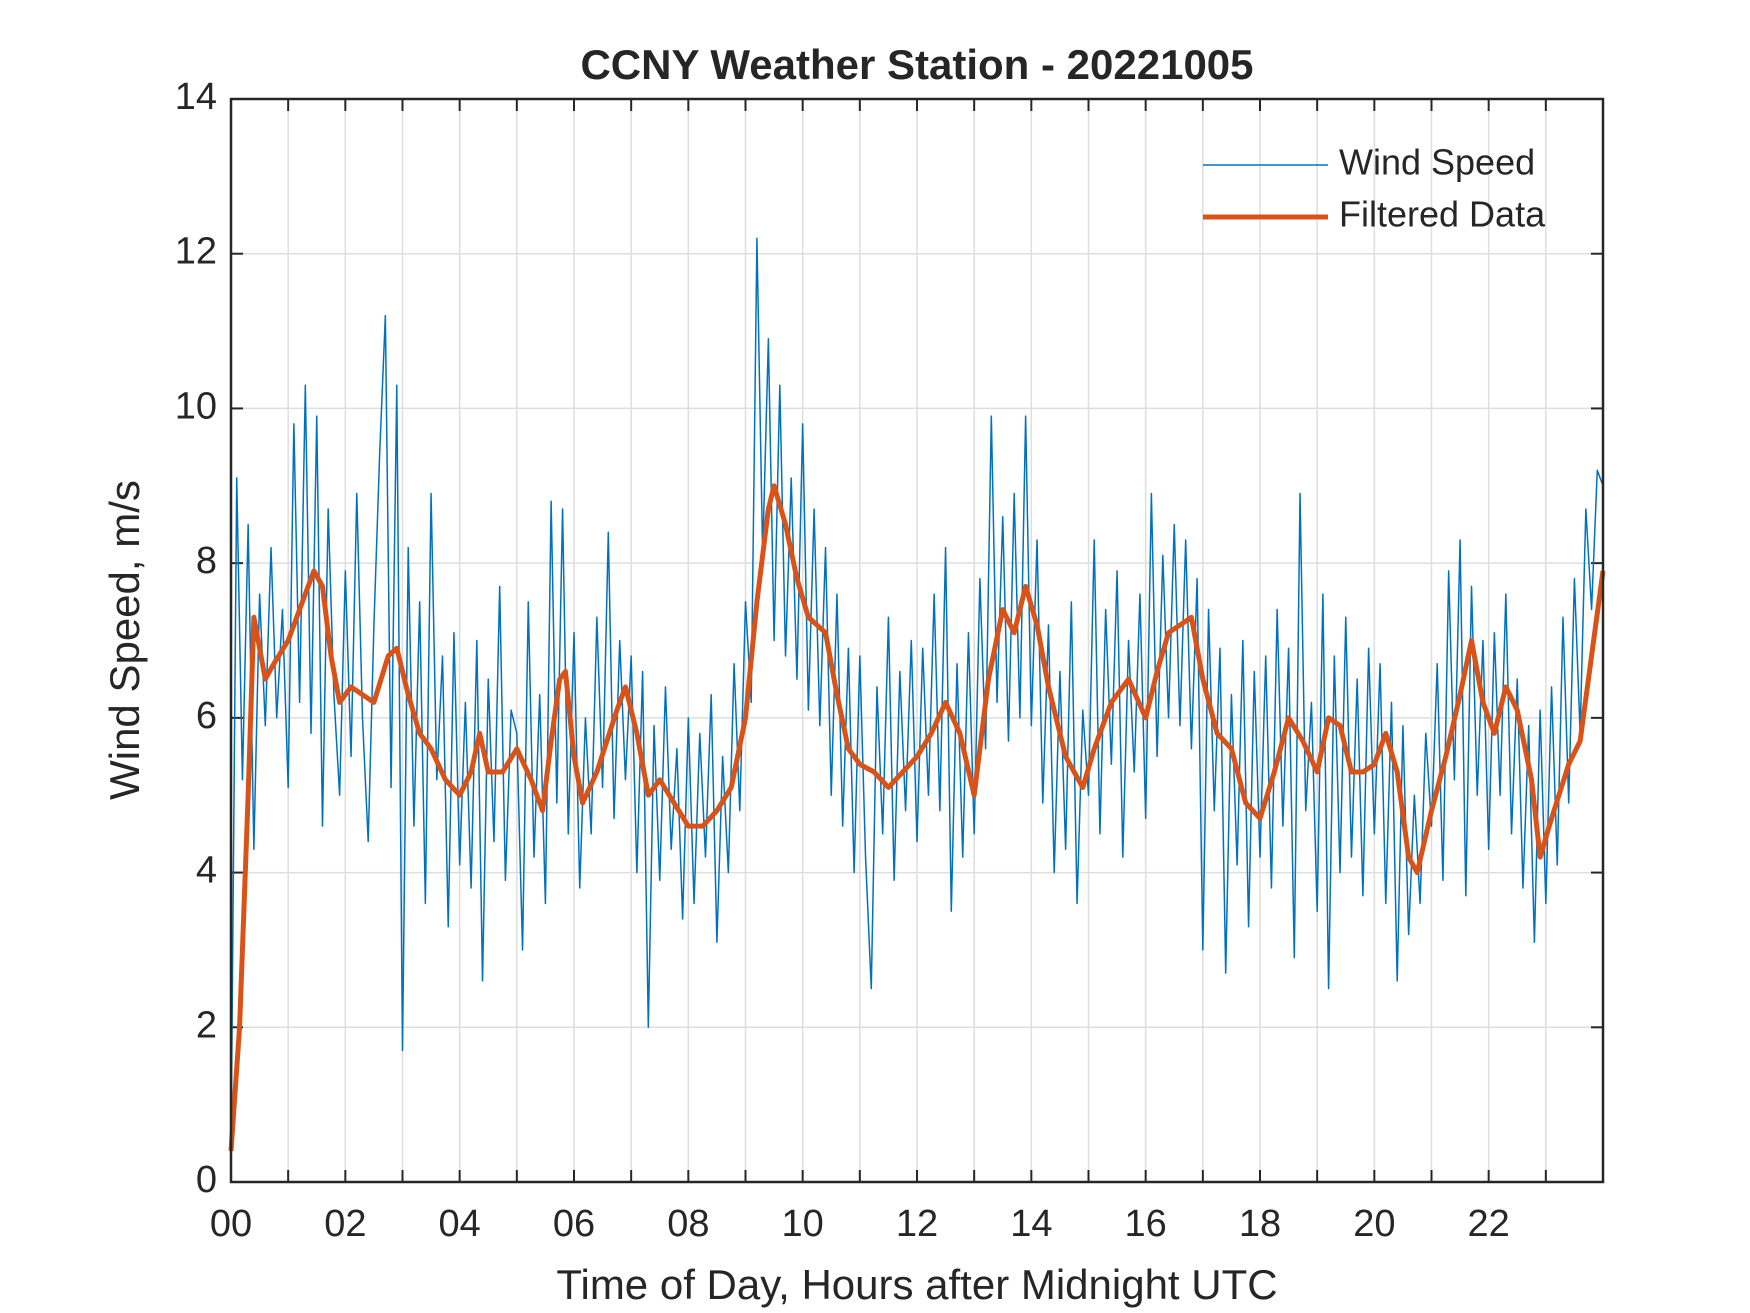 The width and height of the screenshot is (1750, 1313). Describe the element at coordinates (1437, 162) in the screenshot. I see `legend-label: Wind Speed` at that location.